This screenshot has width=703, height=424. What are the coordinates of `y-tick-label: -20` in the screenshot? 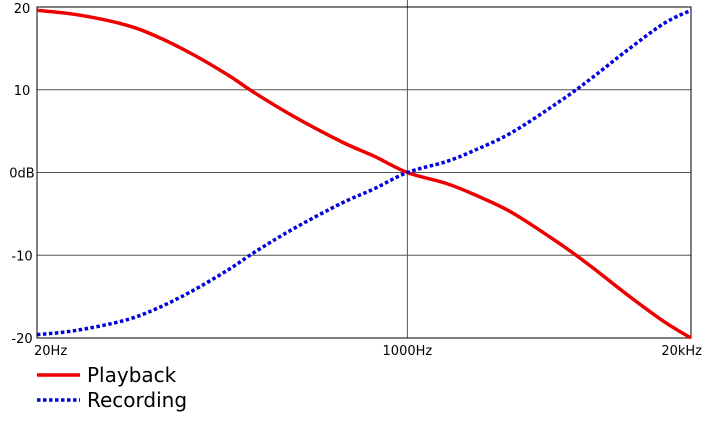 It's located at (21, 339).